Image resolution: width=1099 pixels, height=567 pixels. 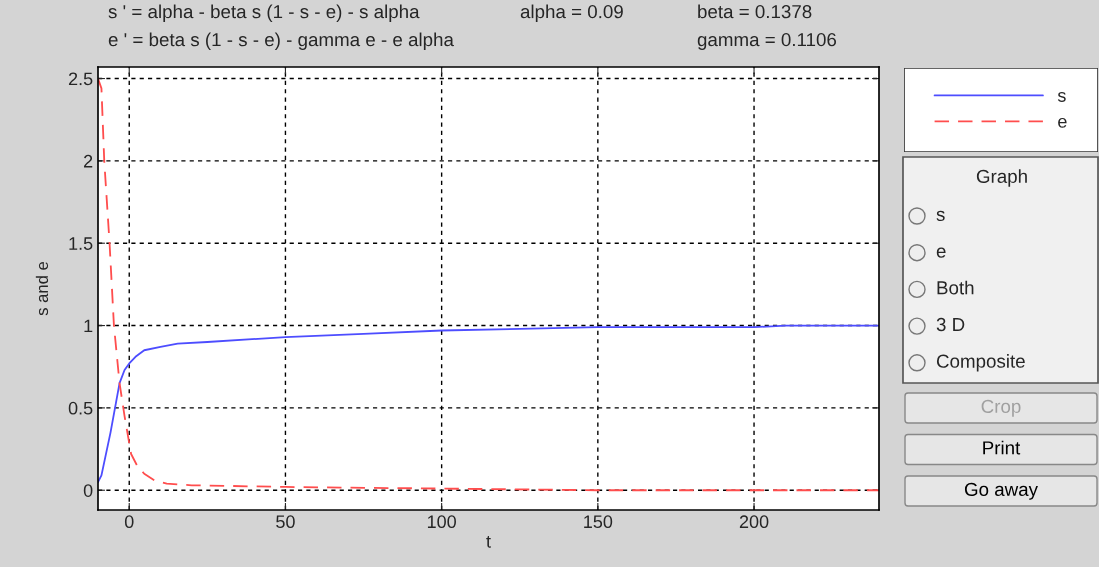 I want to click on text: Print, so click(x=1002, y=447).